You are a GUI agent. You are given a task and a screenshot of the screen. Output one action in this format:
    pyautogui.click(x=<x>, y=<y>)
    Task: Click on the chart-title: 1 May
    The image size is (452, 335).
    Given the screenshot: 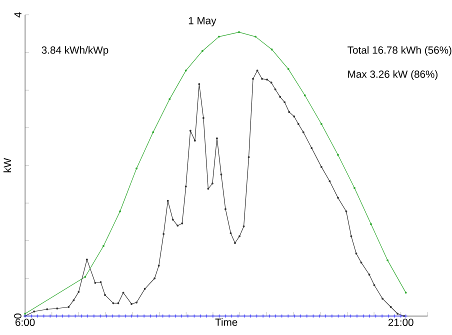 What is the action you would take?
    pyautogui.click(x=202, y=21)
    